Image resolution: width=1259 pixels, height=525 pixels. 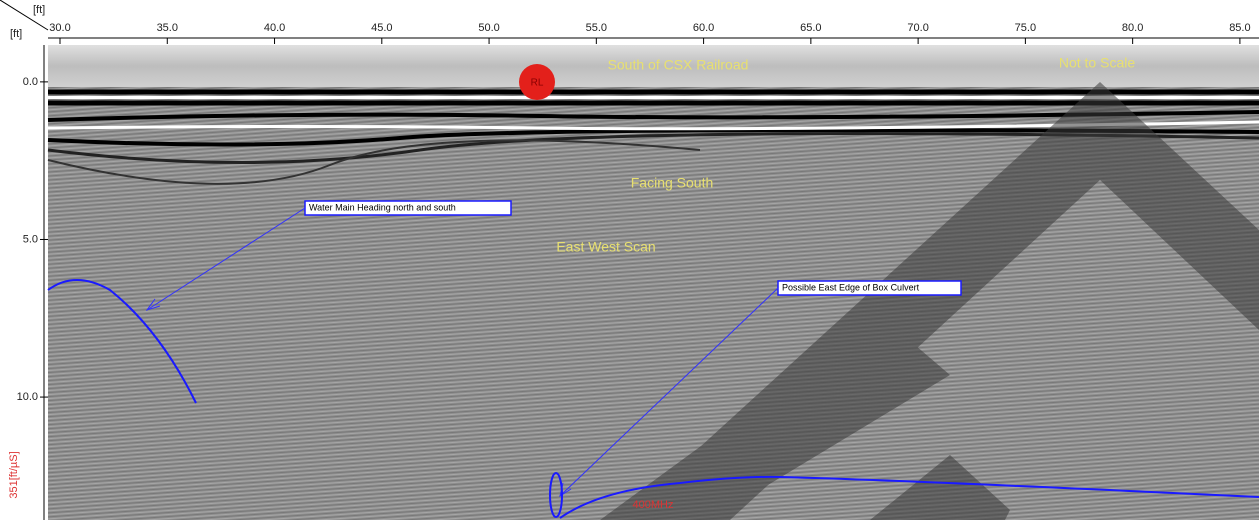 What do you see at coordinates (59, 28) in the screenshot?
I see `x-tick-label: 30.0` at bounding box center [59, 28].